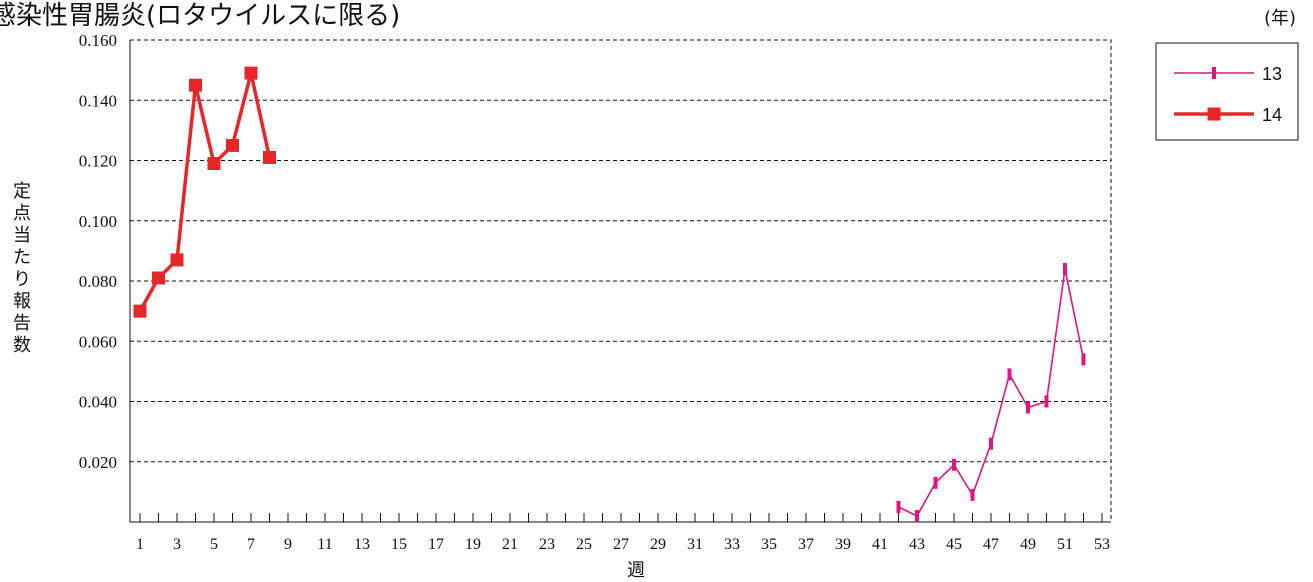 The height and width of the screenshot is (582, 1313). Describe the element at coordinates (98, 40) in the screenshot. I see `y-tick-label: 0.160` at that location.